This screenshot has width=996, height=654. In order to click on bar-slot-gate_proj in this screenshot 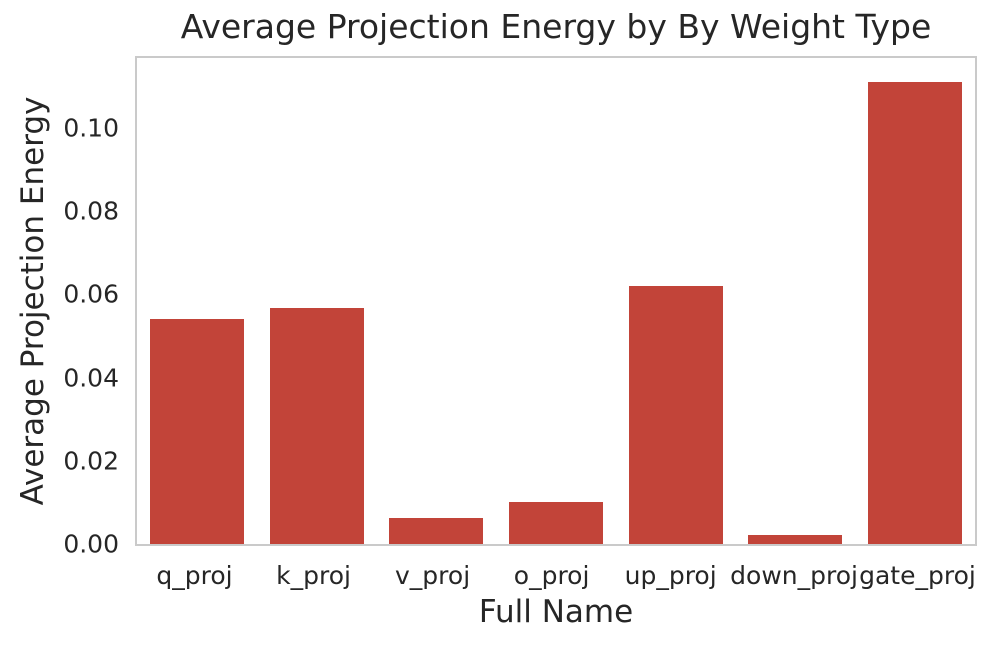, I will do `click(915, 301)`.